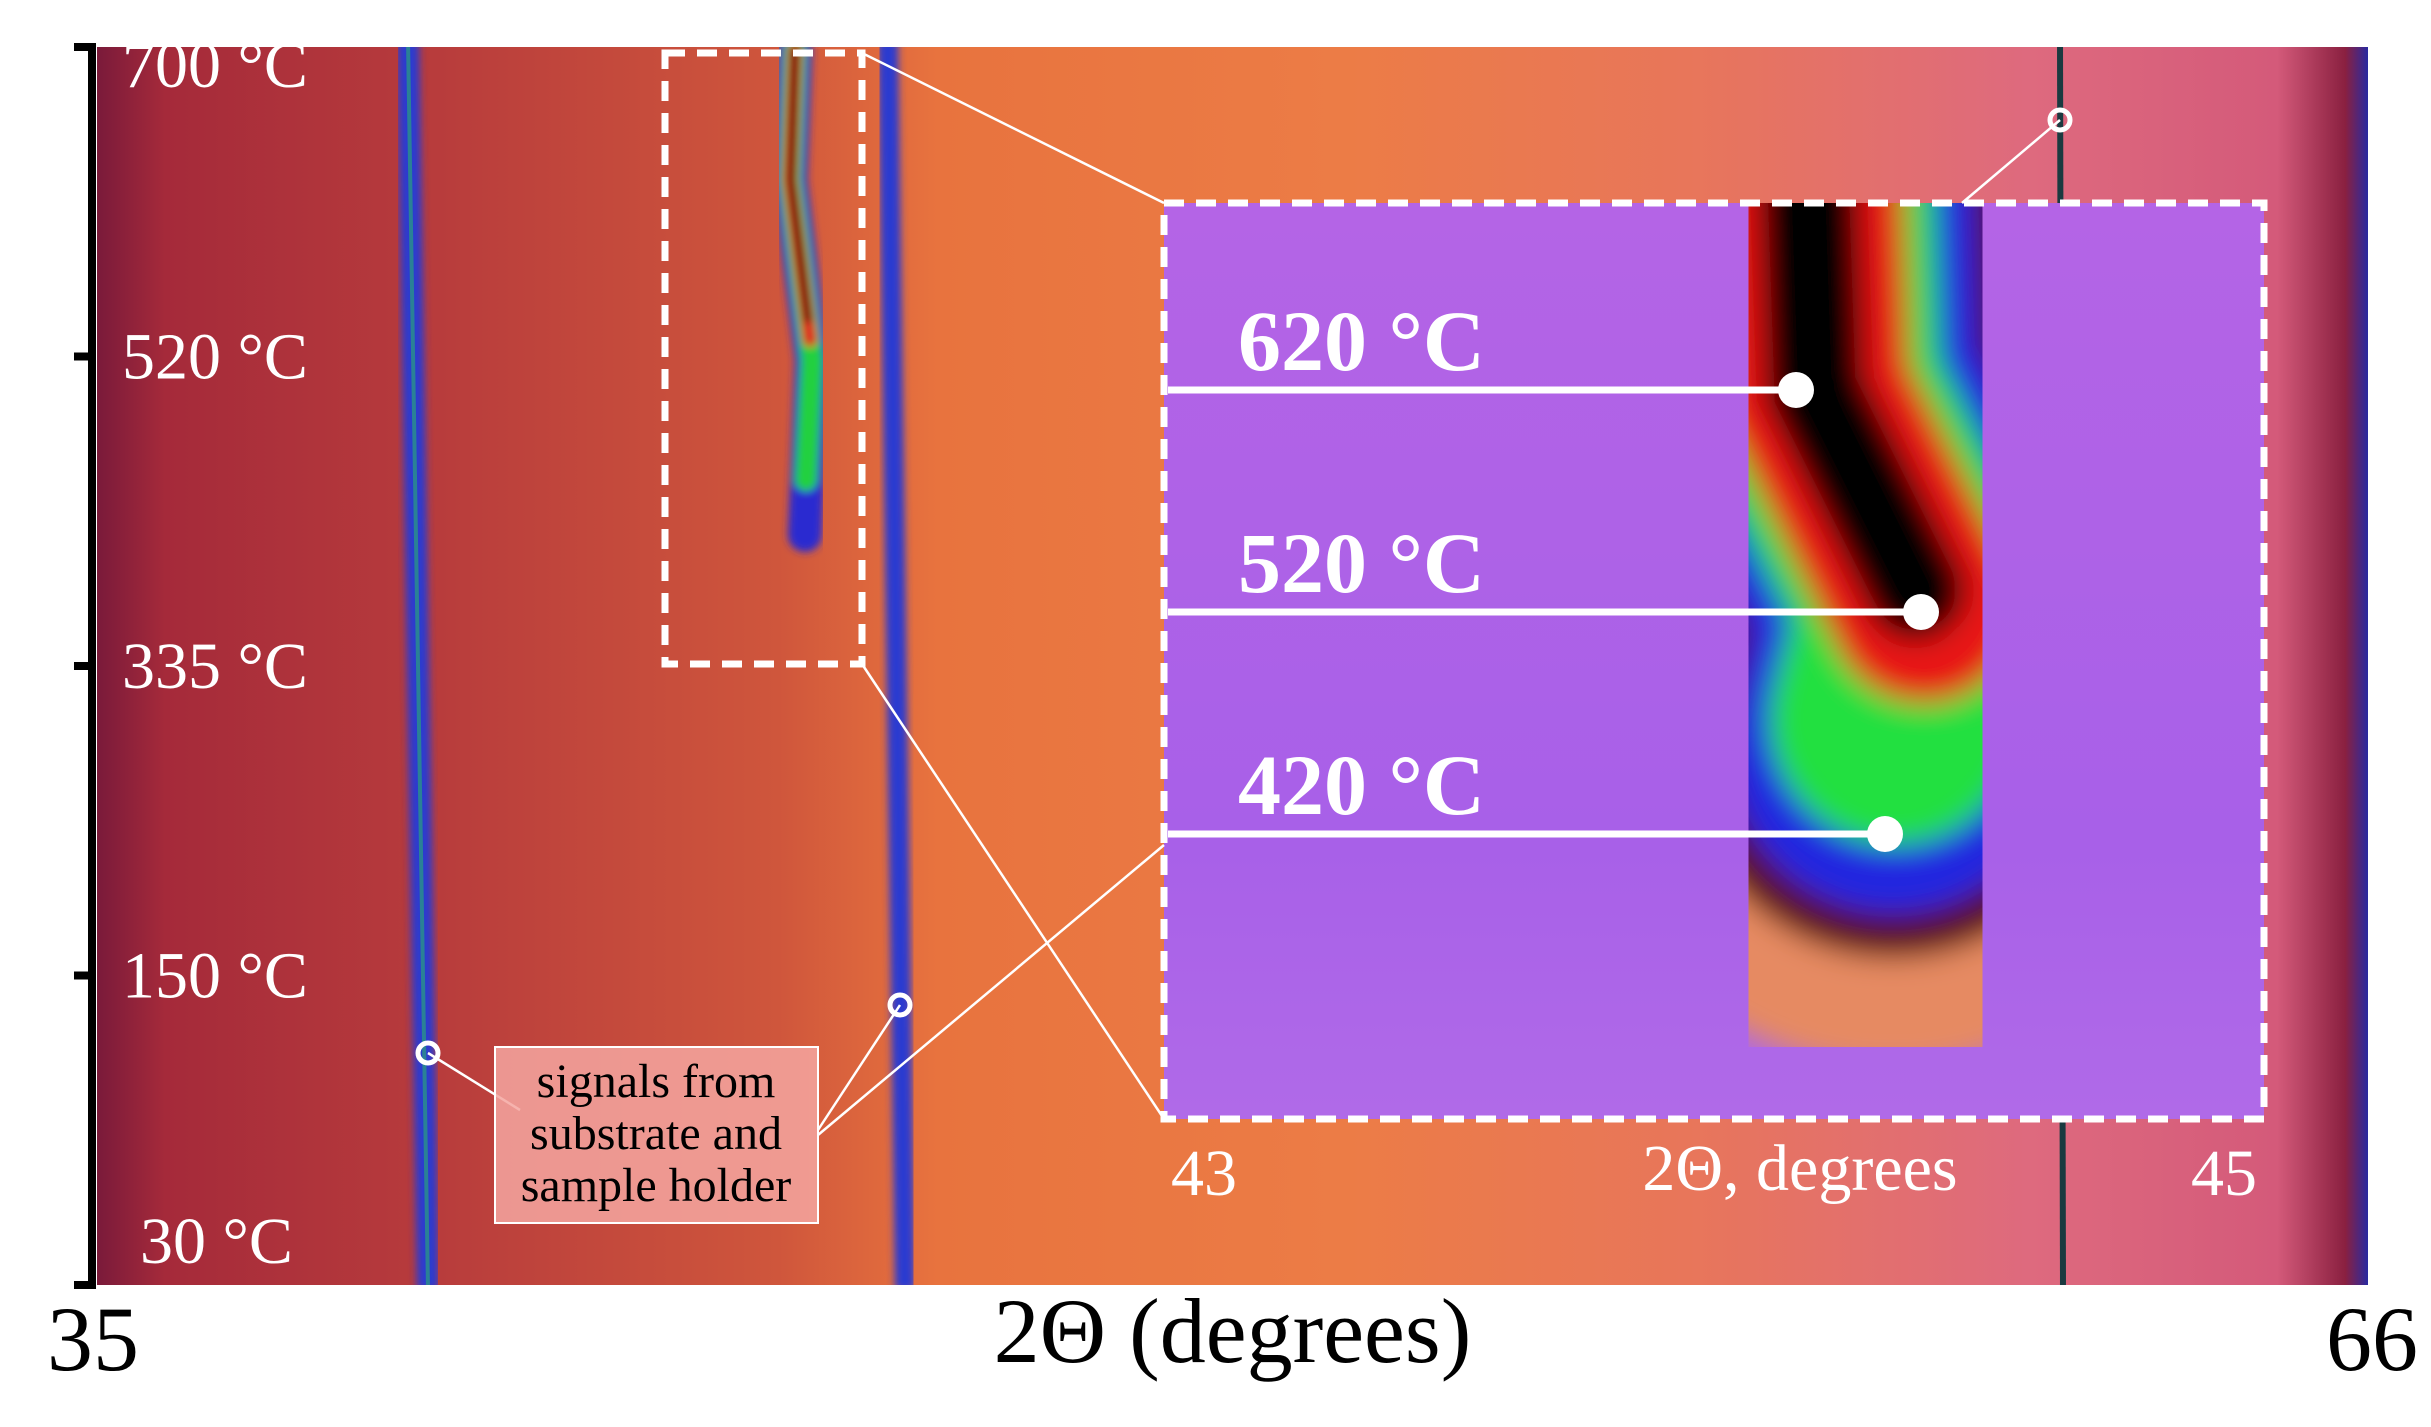  What do you see at coordinates (215, 666) in the screenshot?
I see `y-tick-label: 335 °C` at bounding box center [215, 666].